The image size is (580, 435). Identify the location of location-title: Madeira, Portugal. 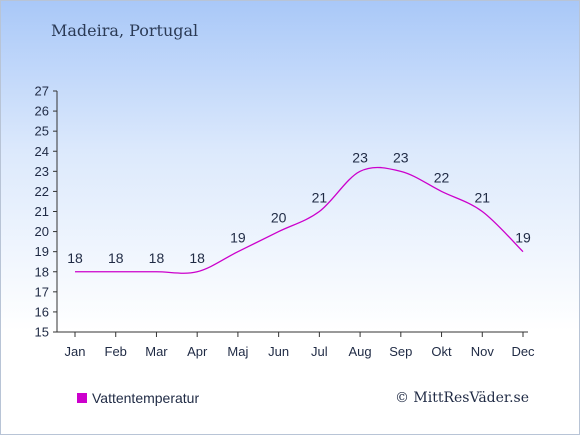
(125, 30).